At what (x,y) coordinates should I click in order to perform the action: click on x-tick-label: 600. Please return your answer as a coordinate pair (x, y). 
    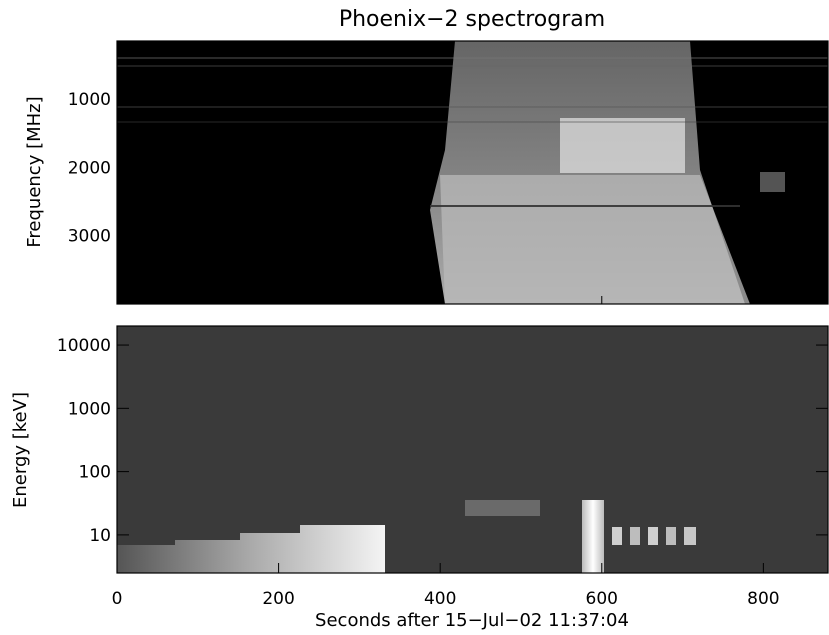
    Looking at the image, I should click on (602, 599).